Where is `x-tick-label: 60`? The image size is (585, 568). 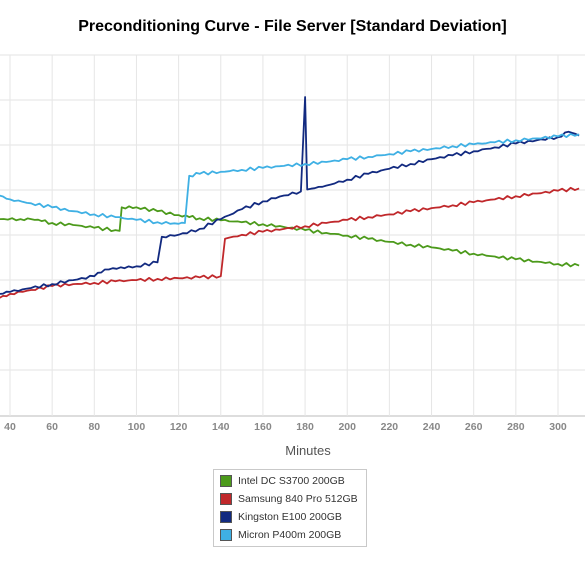 x-tick-label: 60 is located at coordinates (52, 427).